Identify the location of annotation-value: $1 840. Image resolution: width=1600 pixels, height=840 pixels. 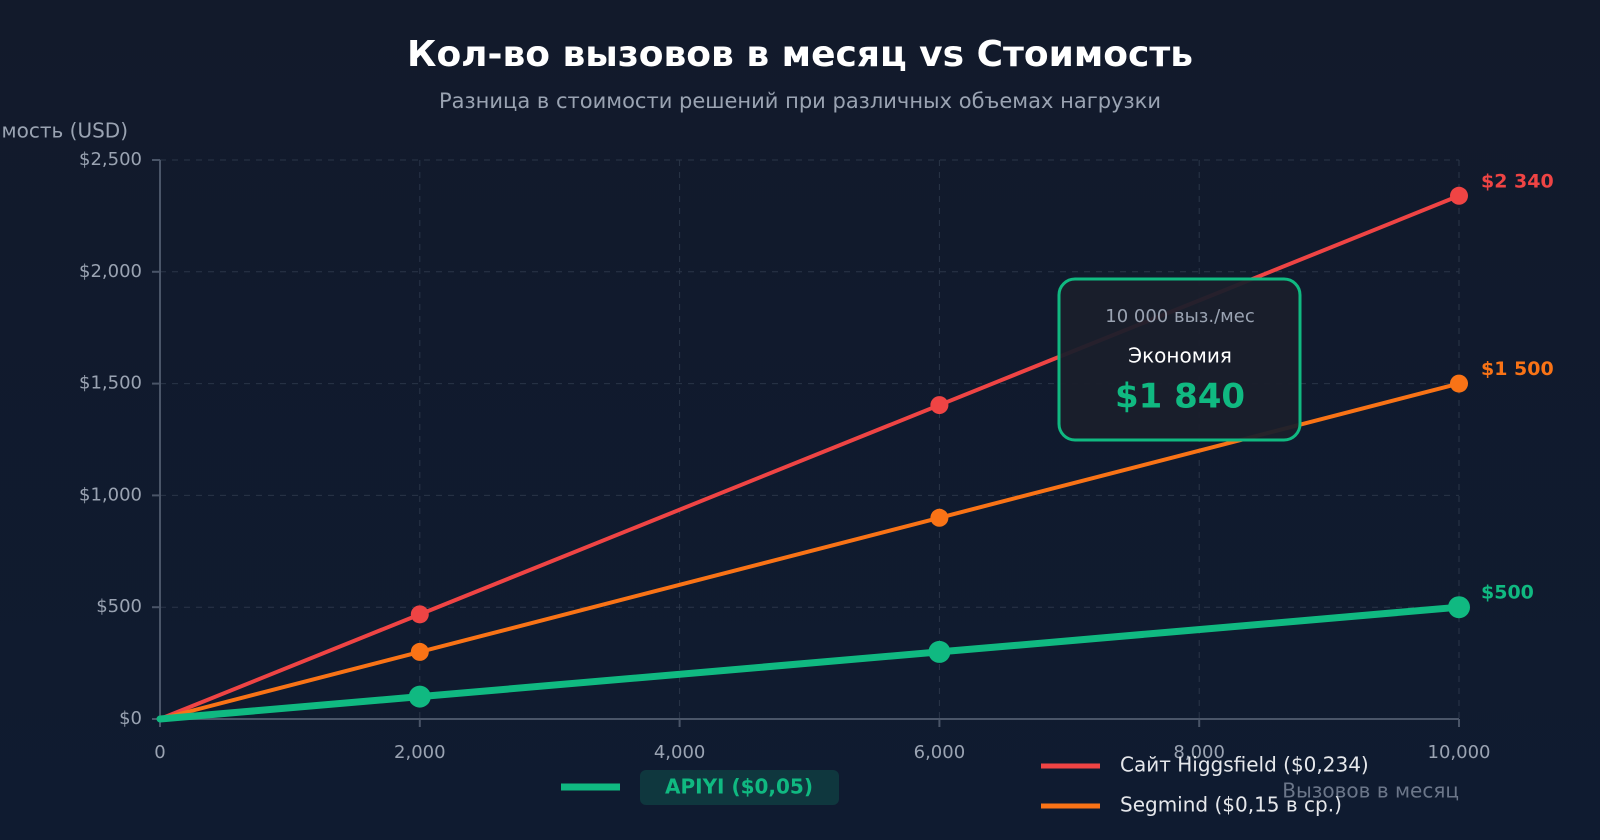
(1180, 397).